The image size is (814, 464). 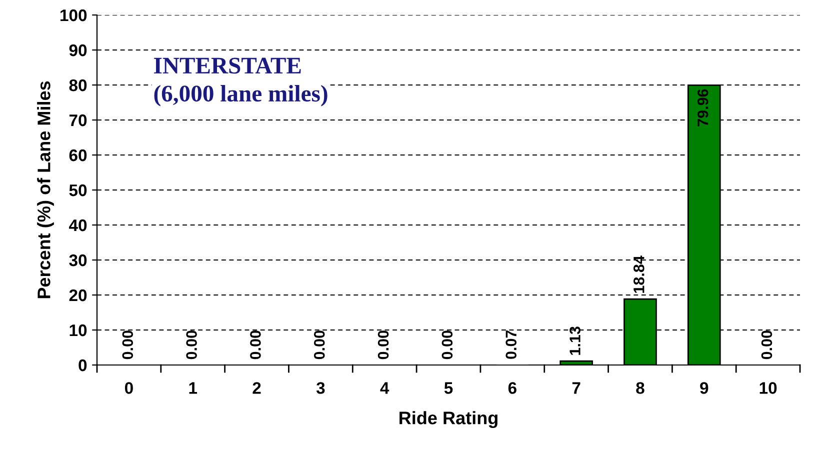 I want to click on data-label: 0.07, so click(x=511, y=344).